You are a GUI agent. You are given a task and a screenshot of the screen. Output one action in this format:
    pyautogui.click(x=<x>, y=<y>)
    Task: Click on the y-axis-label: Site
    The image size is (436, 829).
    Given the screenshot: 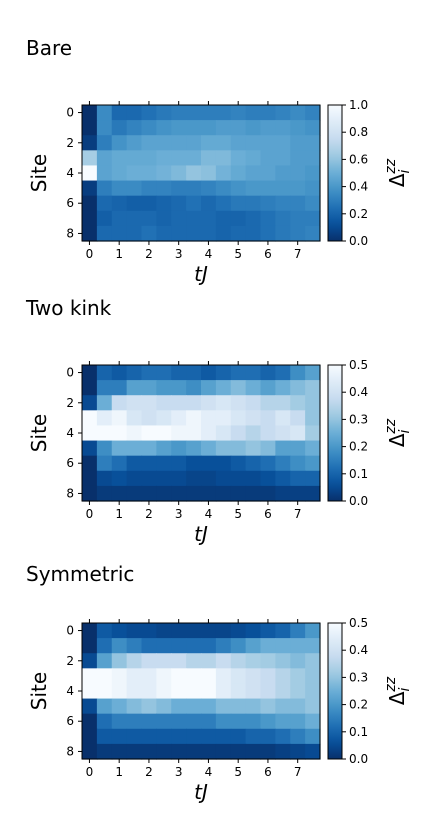 What is the action you would take?
    pyautogui.click(x=39, y=691)
    